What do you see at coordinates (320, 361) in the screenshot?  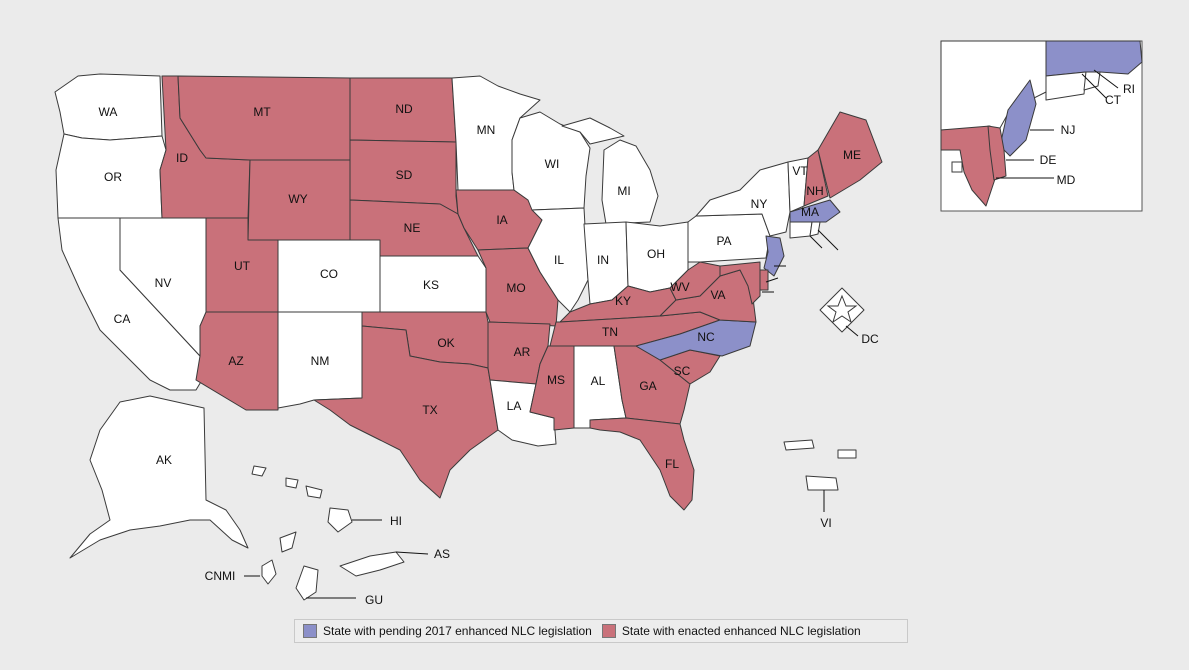 I see `state-label-NM: NM` at bounding box center [320, 361].